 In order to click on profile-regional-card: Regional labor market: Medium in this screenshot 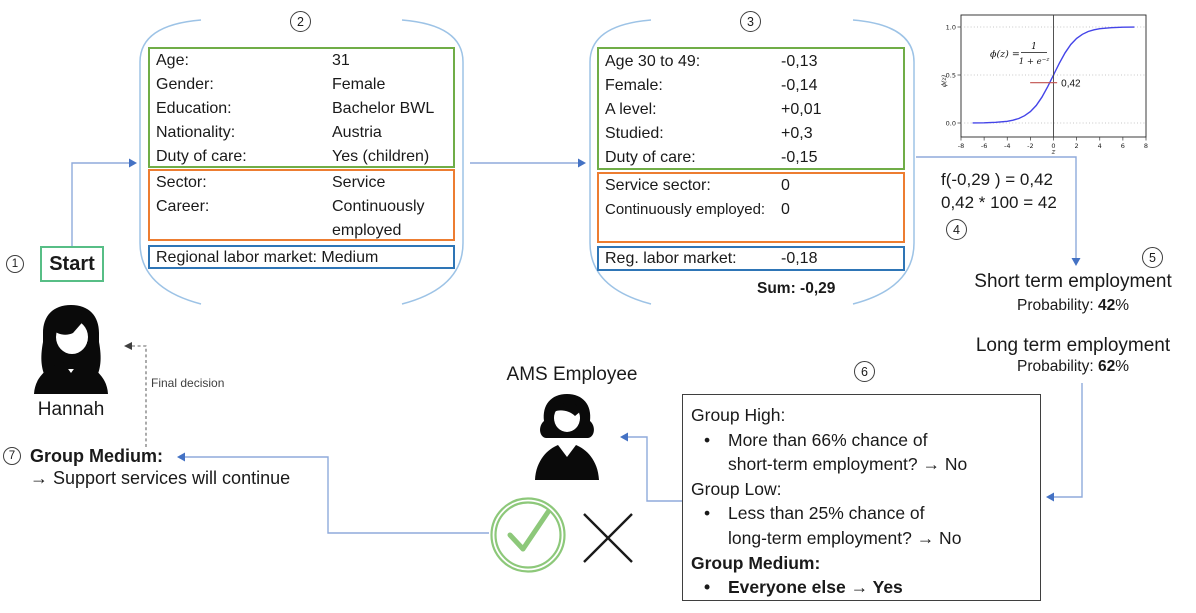, I will do `click(301, 257)`.